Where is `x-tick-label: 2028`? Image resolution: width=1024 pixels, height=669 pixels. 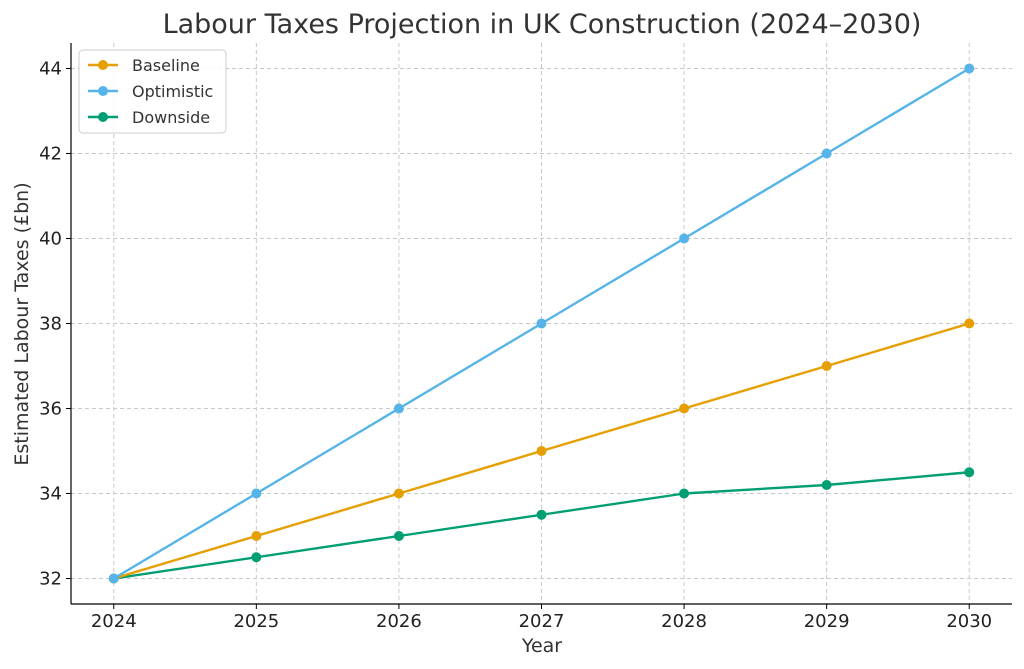
x-tick-label: 2028 is located at coordinates (684, 621).